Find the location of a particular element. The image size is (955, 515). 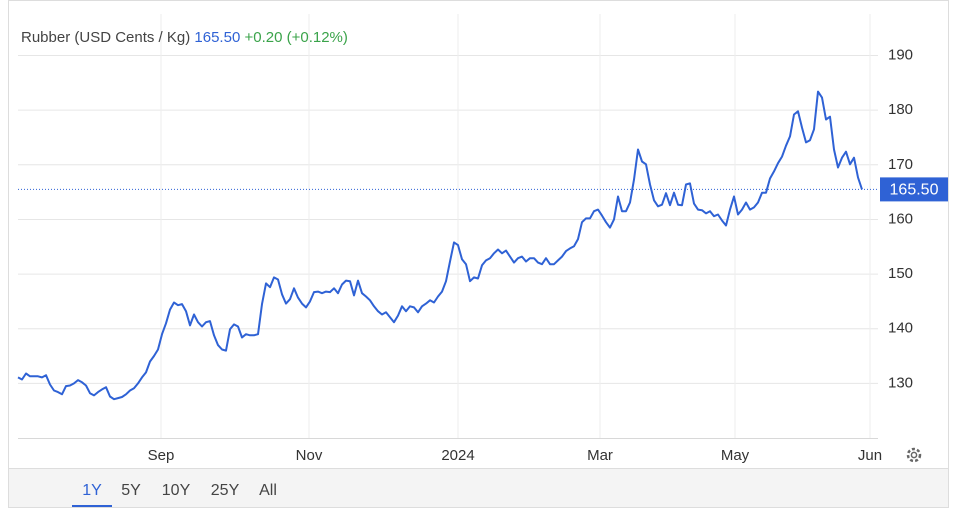

y-tick-label: 180 is located at coordinates (900, 109).